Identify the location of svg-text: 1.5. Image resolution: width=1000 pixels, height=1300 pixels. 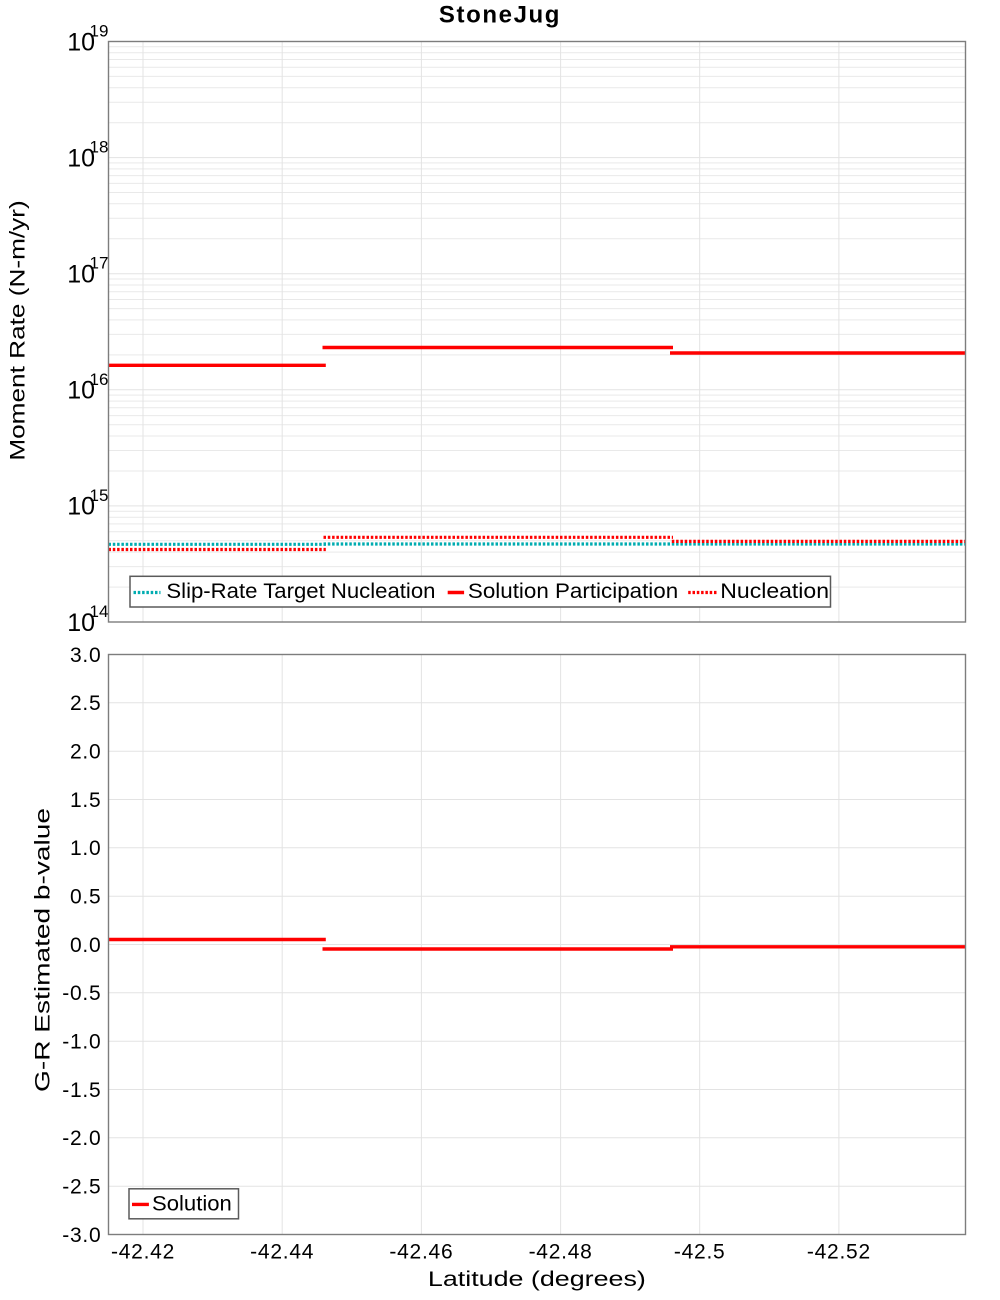
(85, 800).